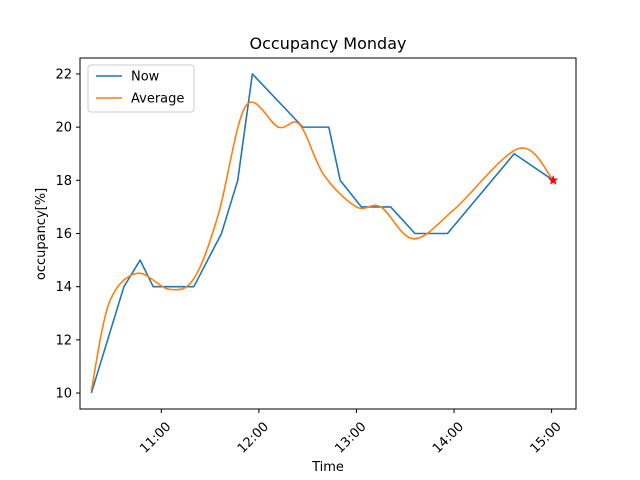 This screenshot has height=480, width=640. What do you see at coordinates (63, 340) in the screenshot?
I see `y-tick-label: 12` at bounding box center [63, 340].